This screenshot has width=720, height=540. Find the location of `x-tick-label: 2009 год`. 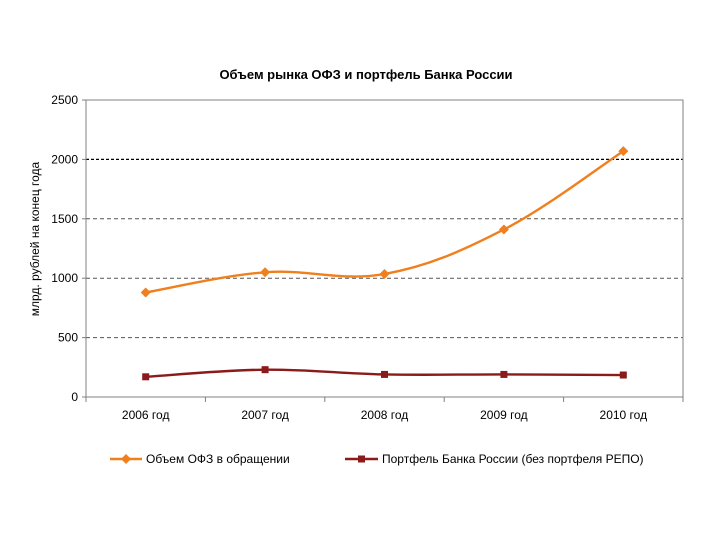

x-tick-label: 2009 год is located at coordinates (504, 415).